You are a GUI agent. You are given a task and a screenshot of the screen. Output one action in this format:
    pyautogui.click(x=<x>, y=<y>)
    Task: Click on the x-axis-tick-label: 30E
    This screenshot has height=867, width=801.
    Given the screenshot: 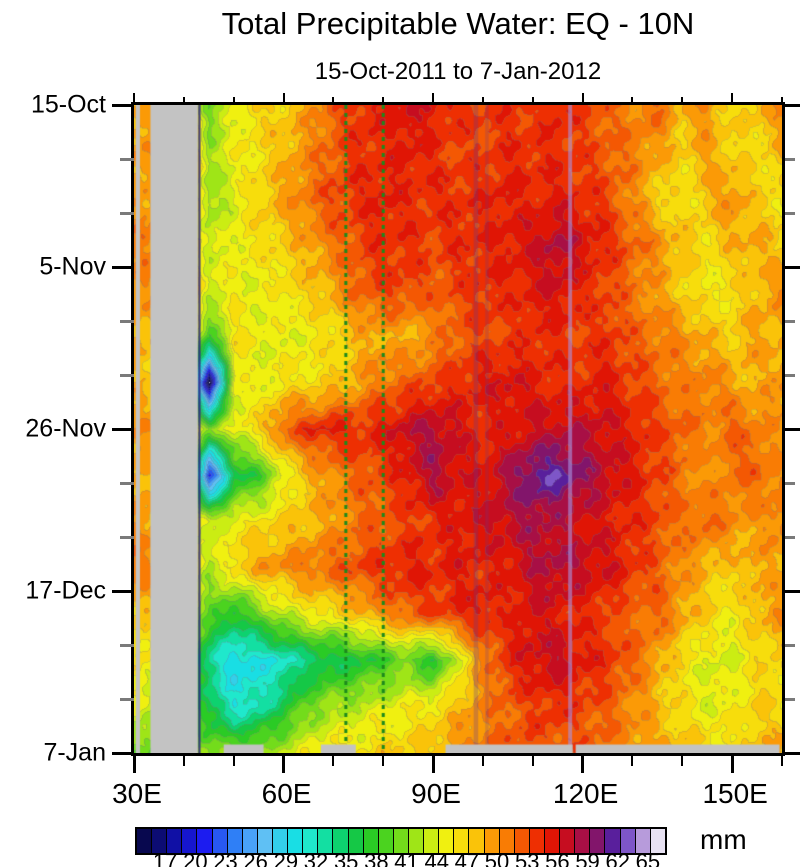 What is the action you would take?
    pyautogui.click(x=137, y=793)
    